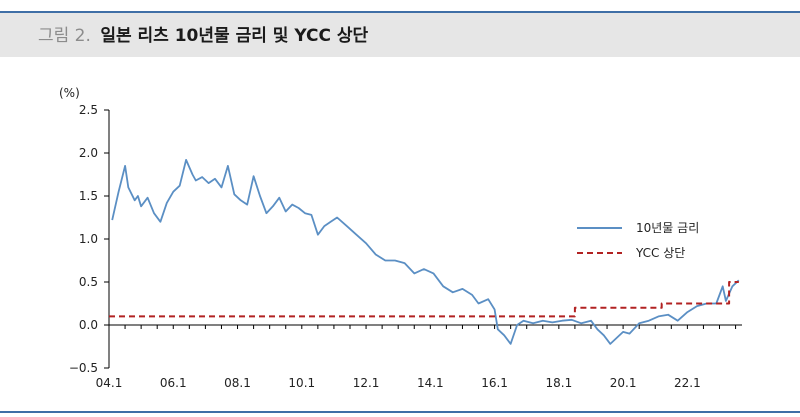  I want to click on figure-header: 그림 2. 일본 리츠 10년물 금리 및 YCC 상단, so click(203, 36).